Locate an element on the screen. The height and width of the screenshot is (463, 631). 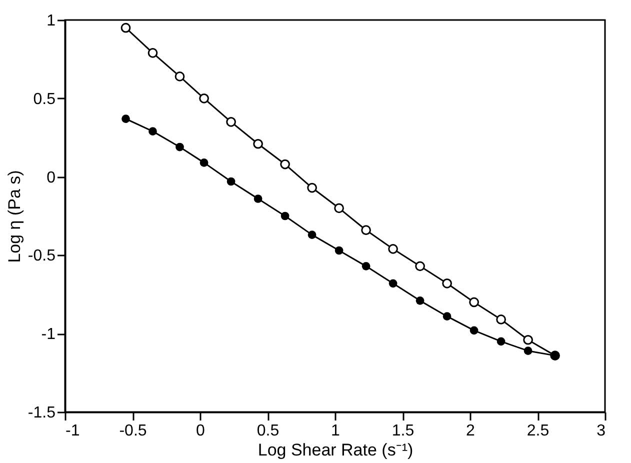
x-tick-label: 2 is located at coordinates (471, 431).